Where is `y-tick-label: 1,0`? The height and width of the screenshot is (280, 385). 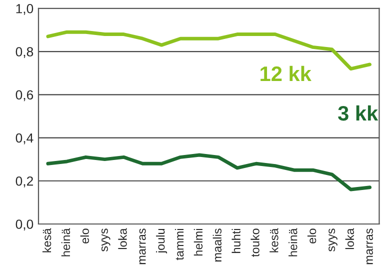
y-tick-label: 1,0 is located at coordinates (25, 9).